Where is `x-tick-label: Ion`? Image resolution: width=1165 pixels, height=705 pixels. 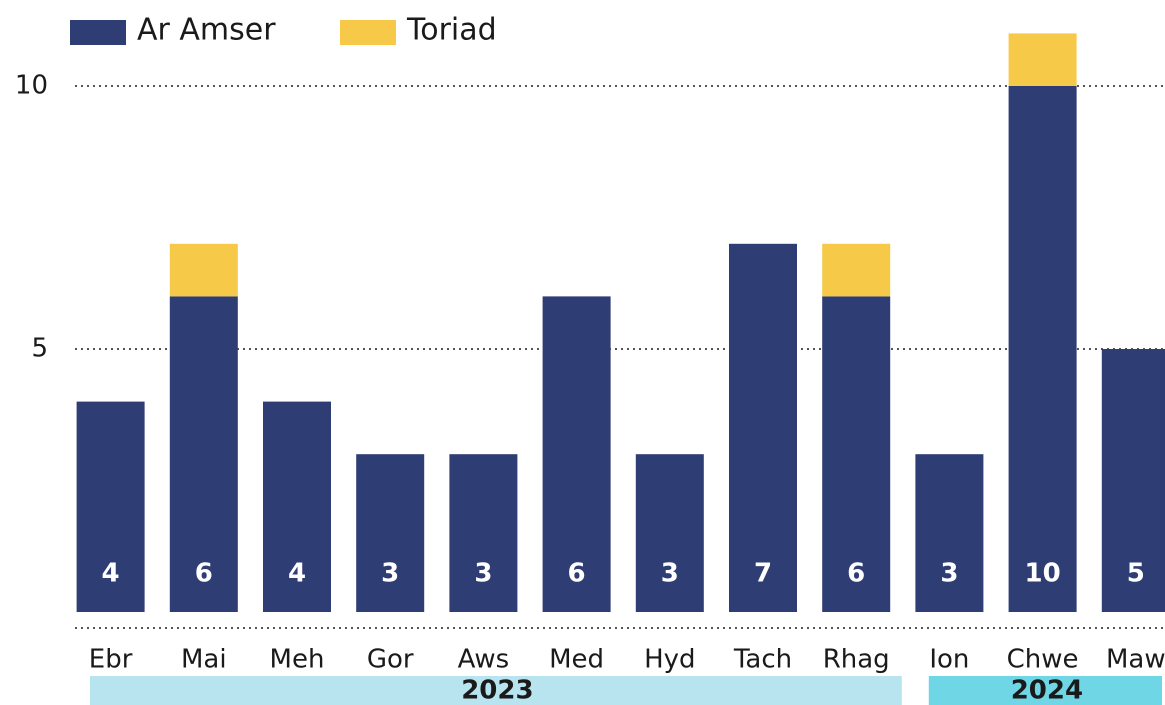 x-tick-label: Ion is located at coordinates (949, 660).